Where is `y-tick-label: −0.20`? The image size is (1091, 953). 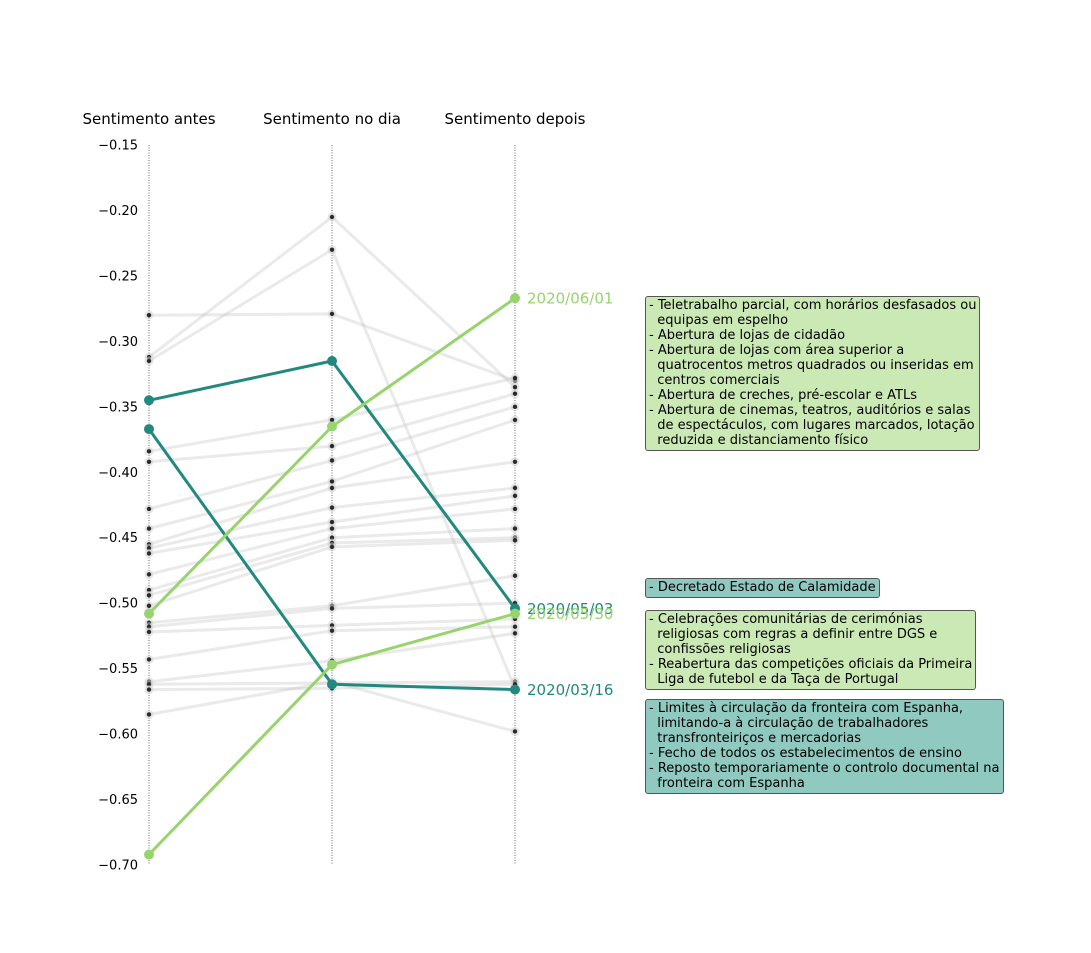
y-tick-label: −0.20 is located at coordinates (118, 211).